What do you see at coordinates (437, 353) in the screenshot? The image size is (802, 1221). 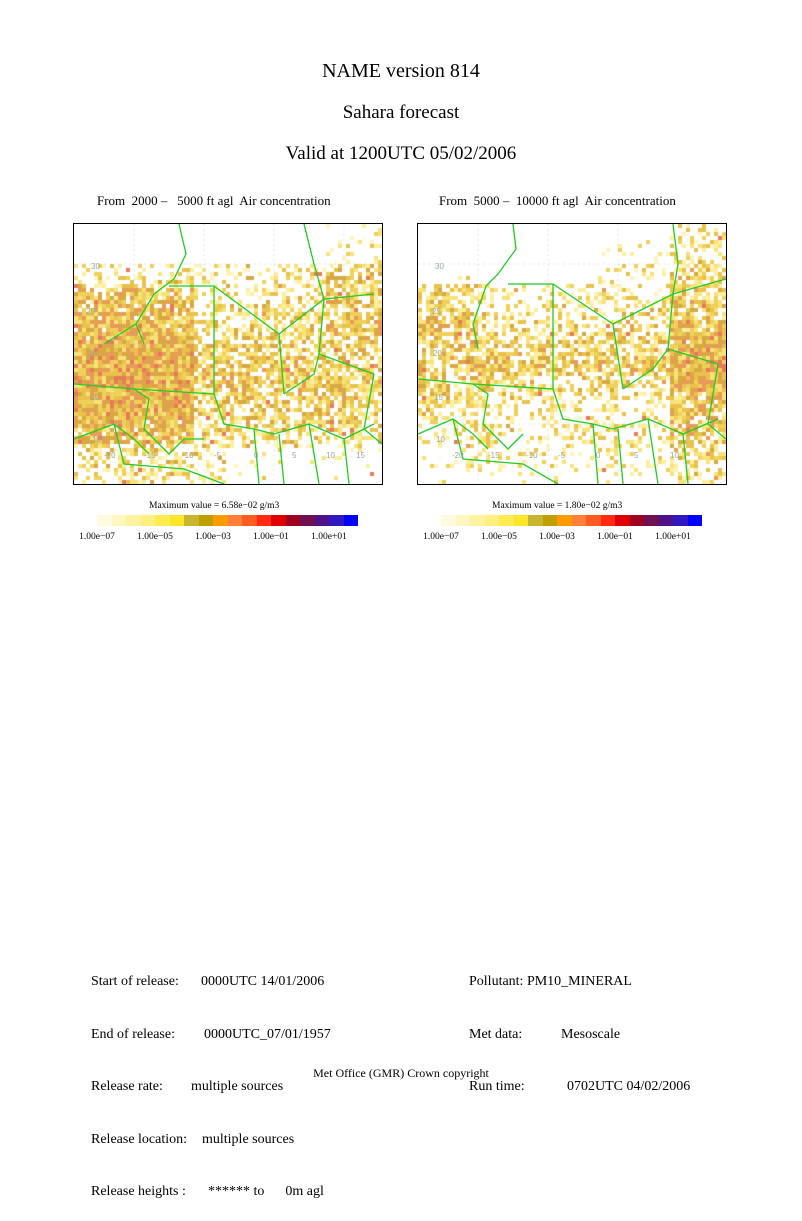 I see `latitude-label: 20` at bounding box center [437, 353].